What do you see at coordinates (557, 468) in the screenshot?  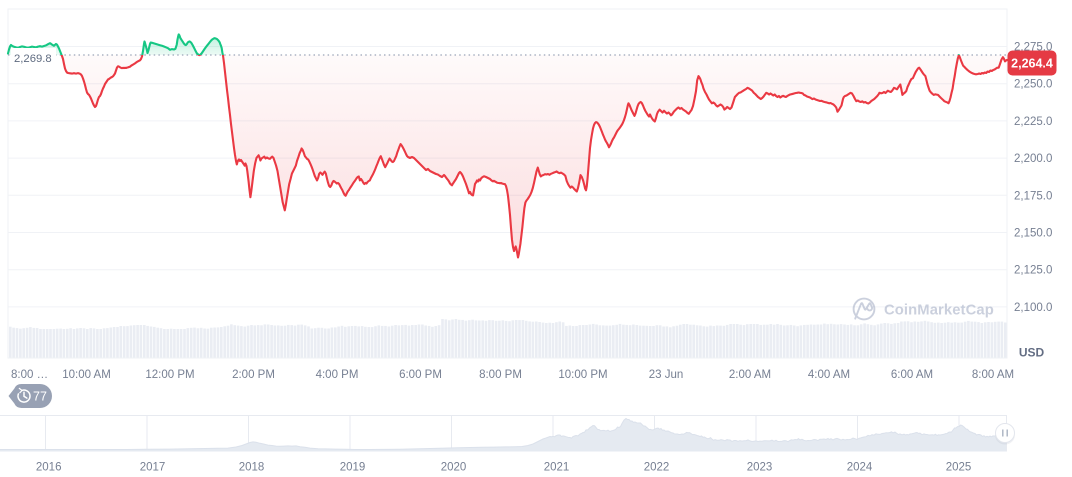 I see `svg-text: 2021` at bounding box center [557, 468].